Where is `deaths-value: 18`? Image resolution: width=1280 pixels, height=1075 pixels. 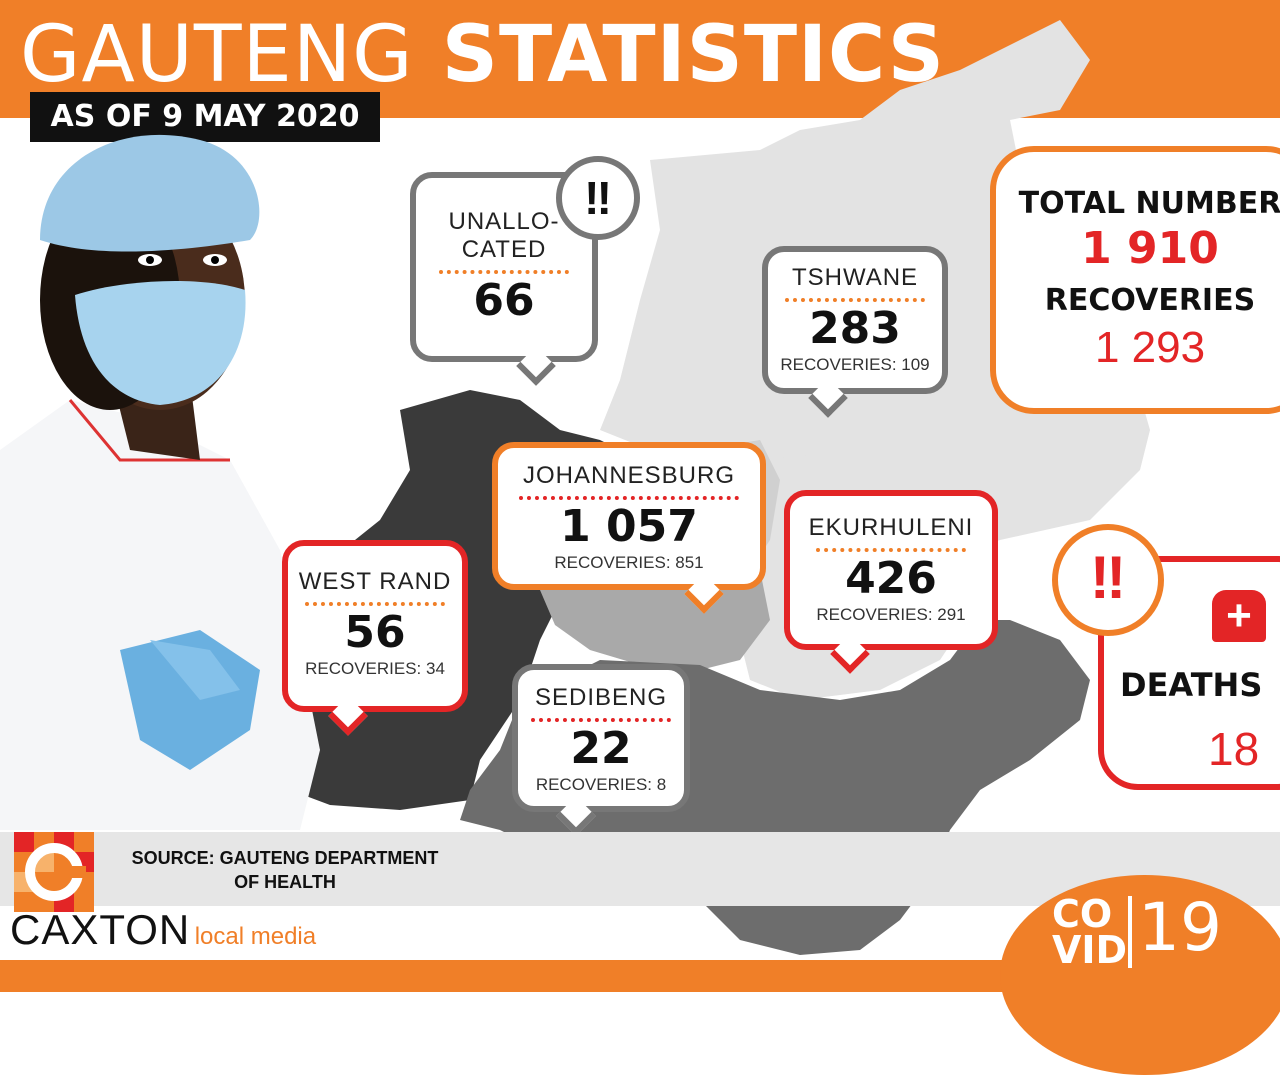
deaths-value: 18 is located at coordinates (1234, 749).